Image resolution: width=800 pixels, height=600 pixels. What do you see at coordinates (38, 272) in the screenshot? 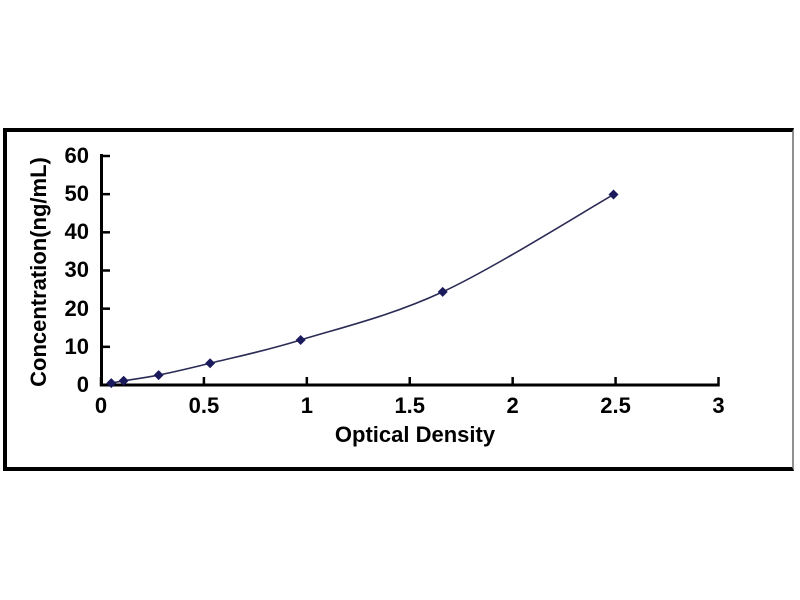
I see `y-axis-title: Concentration(ng/mL)` at bounding box center [38, 272].